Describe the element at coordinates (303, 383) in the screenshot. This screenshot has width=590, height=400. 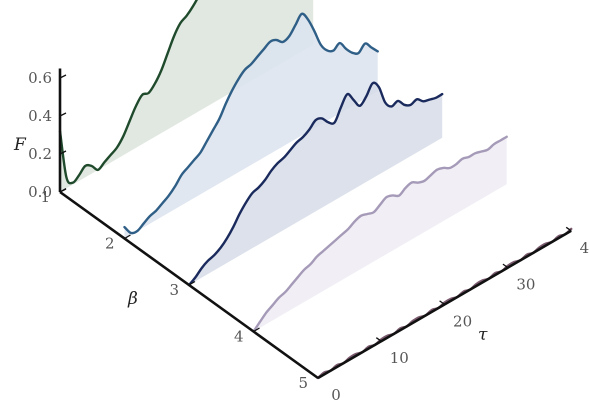
I see `beta-tick-label: 5` at that location.